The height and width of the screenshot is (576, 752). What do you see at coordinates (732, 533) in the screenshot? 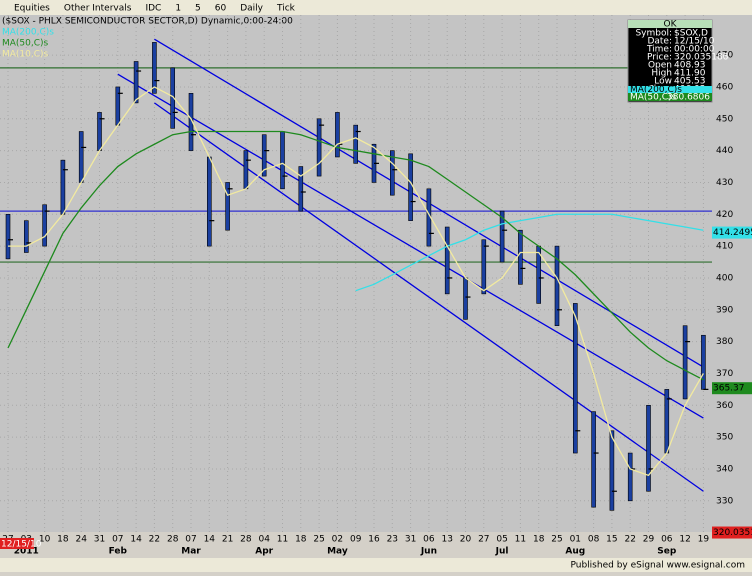
I see `value-label: 320.035186` at bounding box center [732, 533].